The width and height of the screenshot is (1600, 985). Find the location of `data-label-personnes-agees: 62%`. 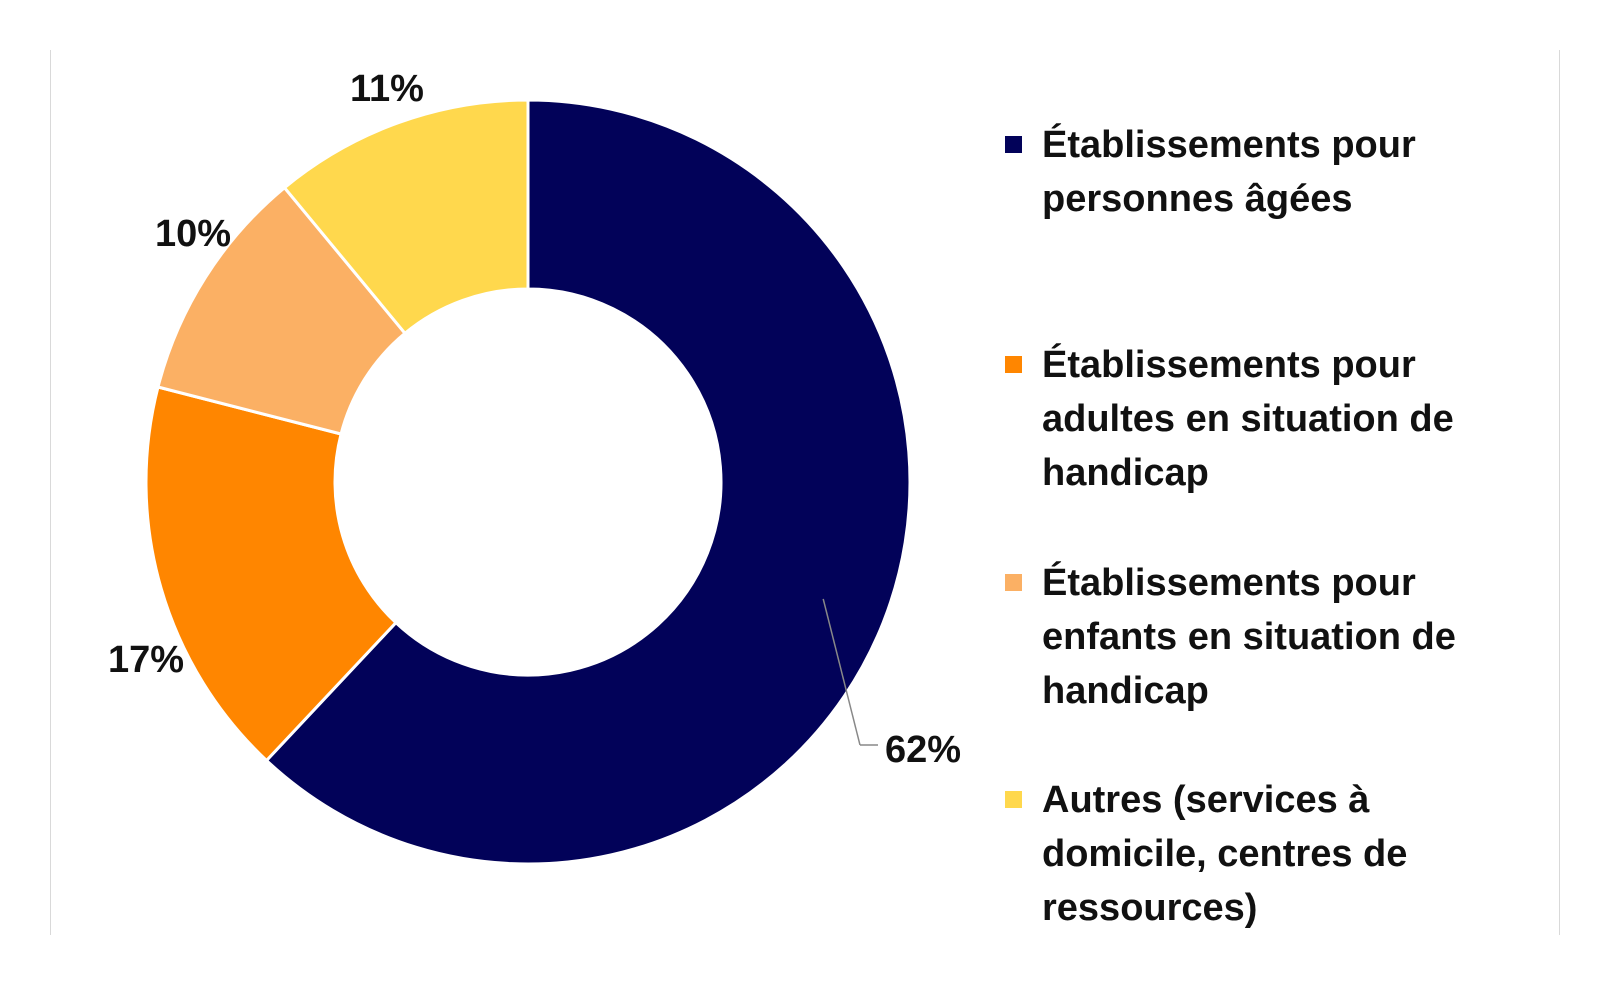

data-label-personnes-agees: 62% is located at coordinates (923, 750).